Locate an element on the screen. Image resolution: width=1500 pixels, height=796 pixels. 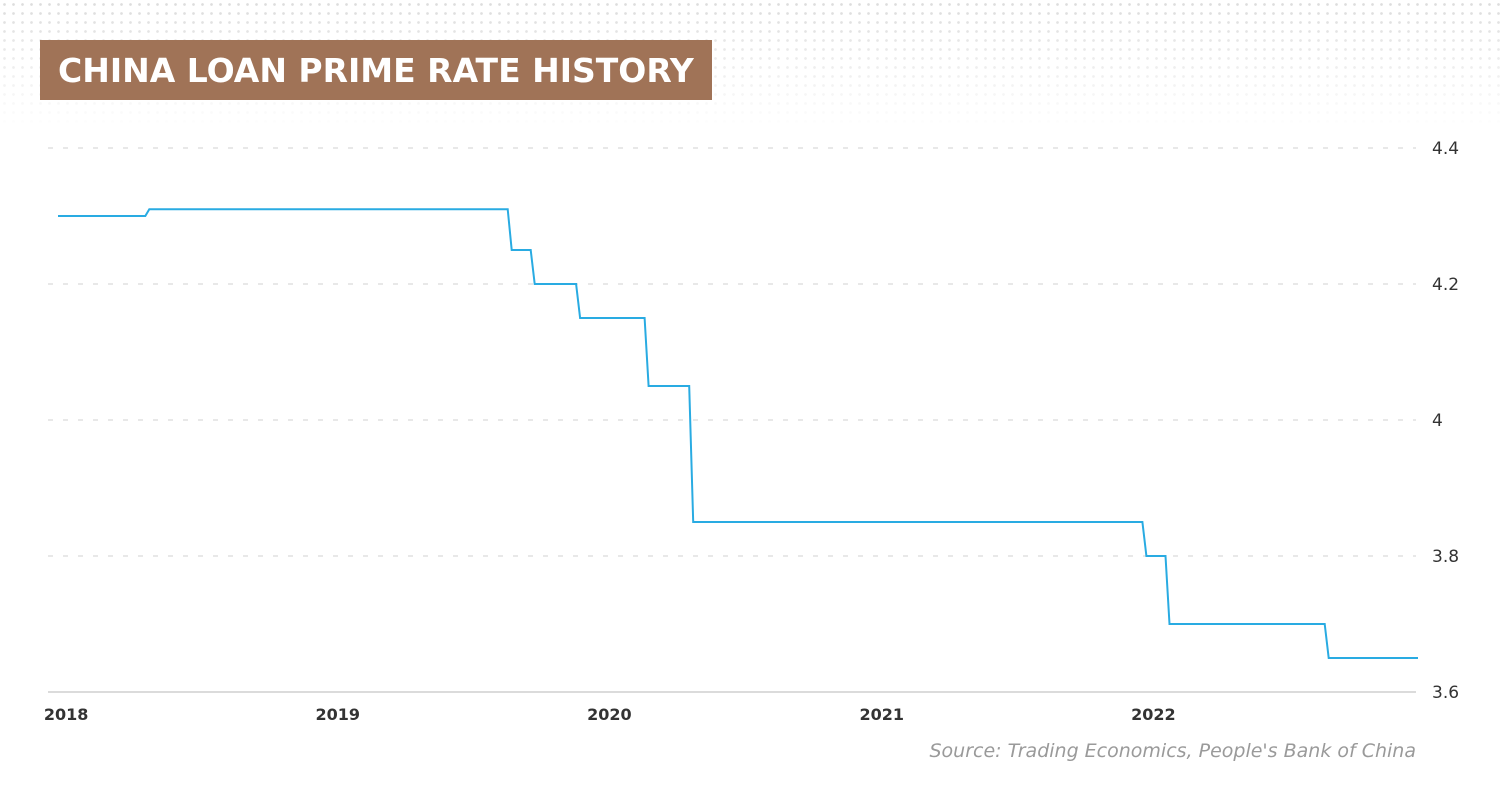
x-tick-label: 2018 is located at coordinates (66, 714).